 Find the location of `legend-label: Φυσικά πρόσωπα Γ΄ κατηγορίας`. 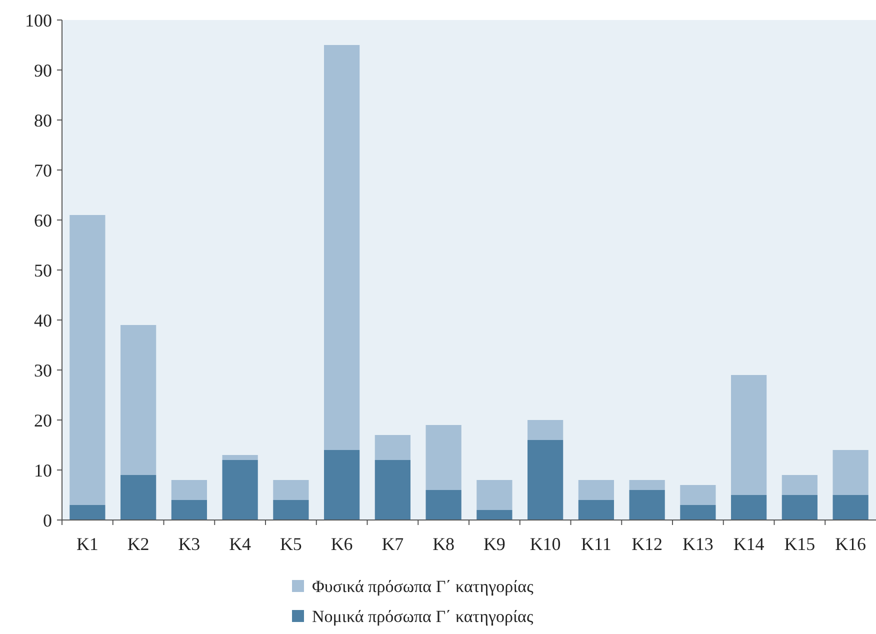

legend-label: Φυσικά πρόσωπα Γ΄ κατηγορίας is located at coordinates (423, 586).